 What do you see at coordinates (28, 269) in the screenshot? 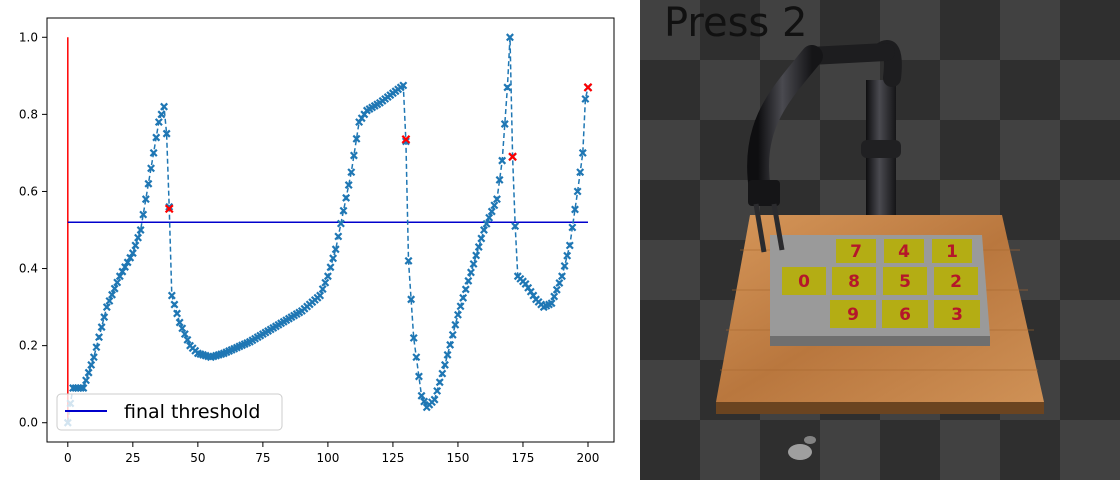
I see `y-tick-label: 0.4` at bounding box center [28, 269].